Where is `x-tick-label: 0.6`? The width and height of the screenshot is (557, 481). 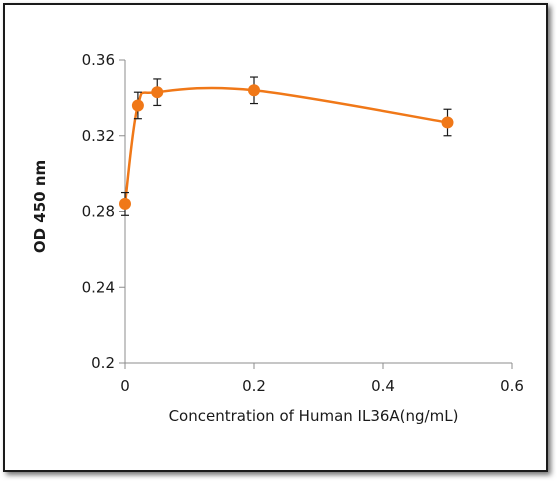
x-tick-label: 0.6 is located at coordinates (512, 386).